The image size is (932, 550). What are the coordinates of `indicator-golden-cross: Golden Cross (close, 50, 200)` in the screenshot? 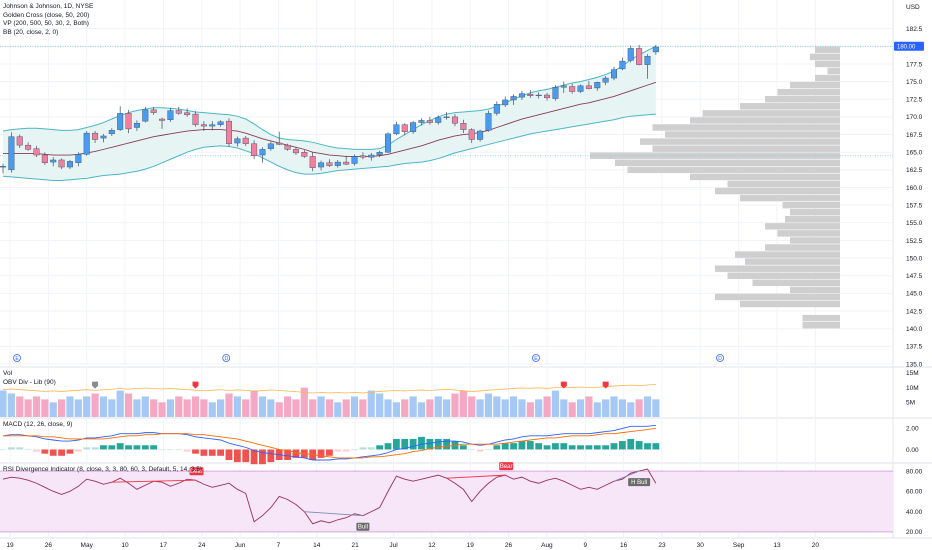 It's located at (46, 15).